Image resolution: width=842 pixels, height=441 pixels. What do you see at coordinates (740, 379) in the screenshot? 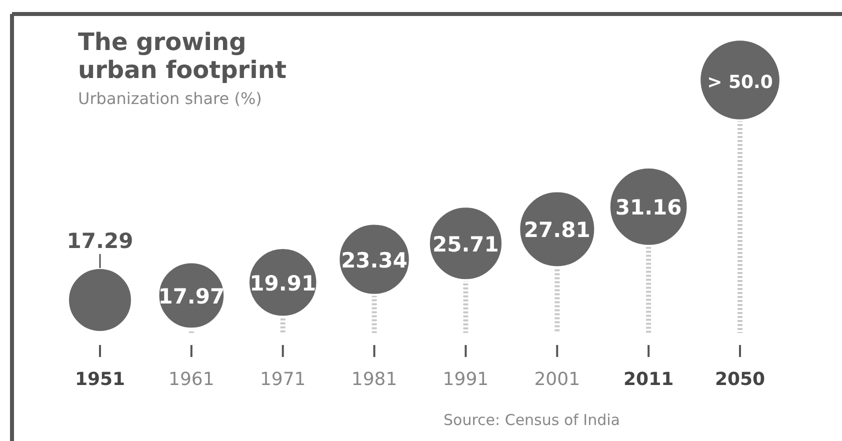
I see `x-tick-label: 2050` at bounding box center [740, 379].